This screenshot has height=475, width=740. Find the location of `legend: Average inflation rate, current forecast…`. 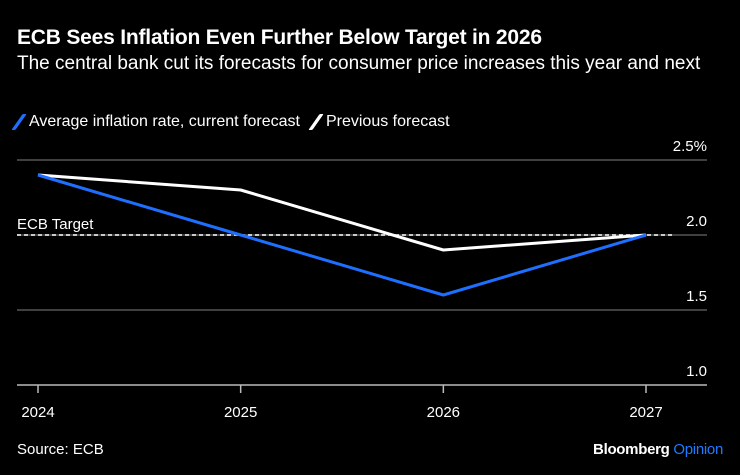

legend: Average inflation rate, current forecast… is located at coordinates (230, 122).